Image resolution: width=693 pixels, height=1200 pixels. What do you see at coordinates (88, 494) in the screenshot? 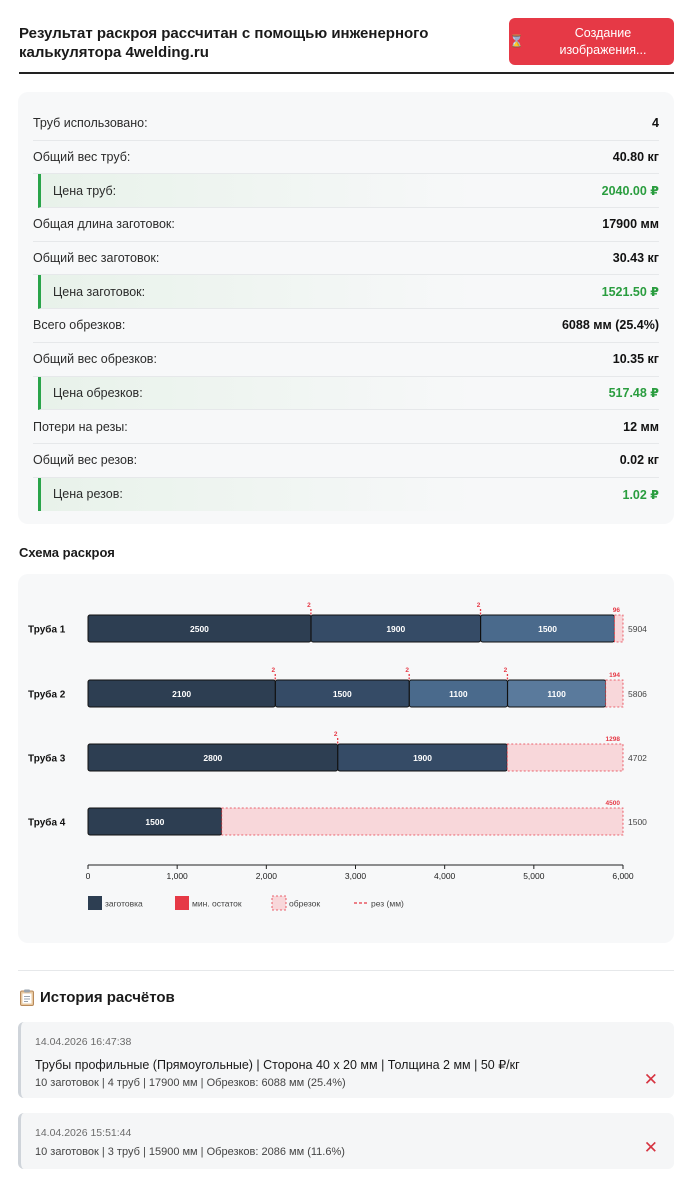
I see `summary-label: Цена резов:` at bounding box center [88, 494].